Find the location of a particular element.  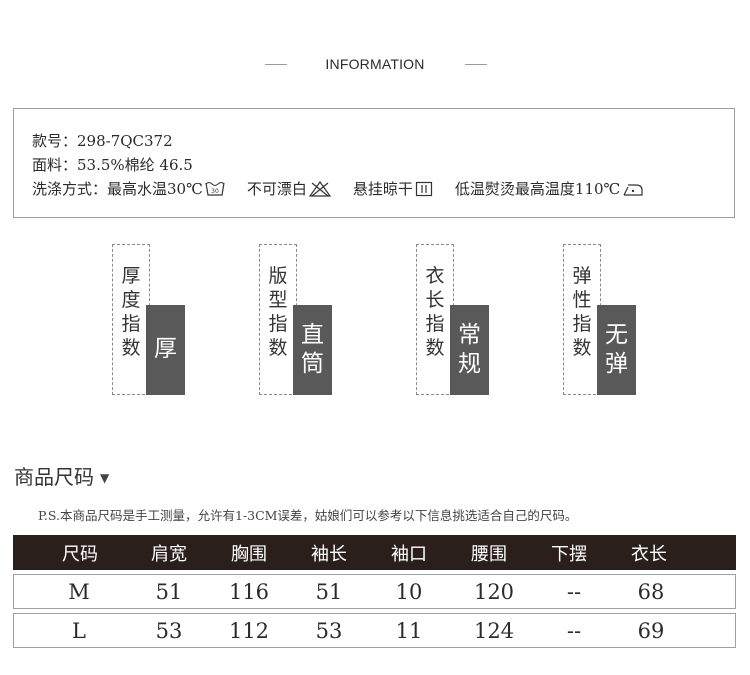

header-sleeve: 袖长 is located at coordinates (329, 554).